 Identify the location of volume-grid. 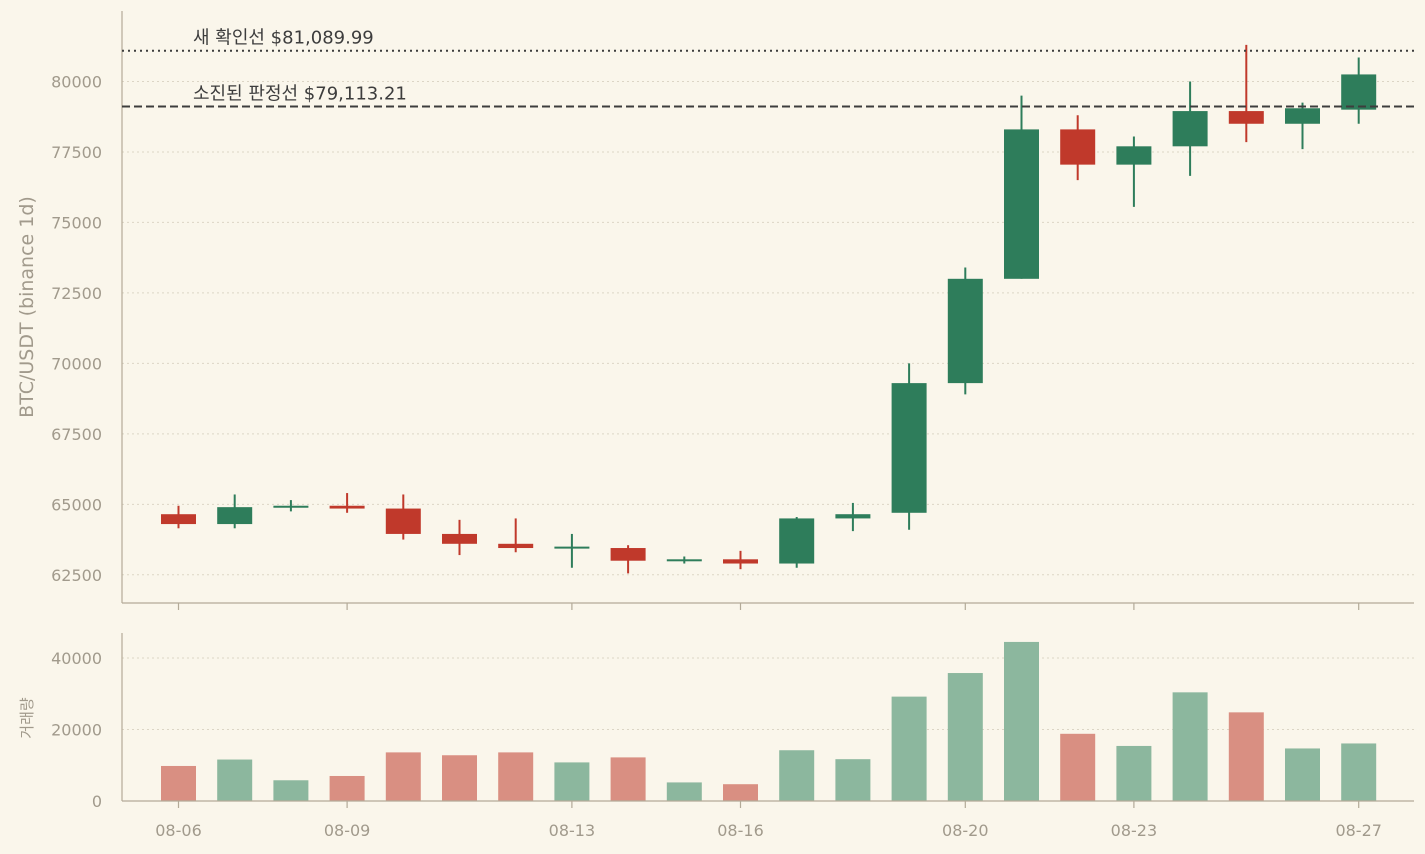
(768, 694).